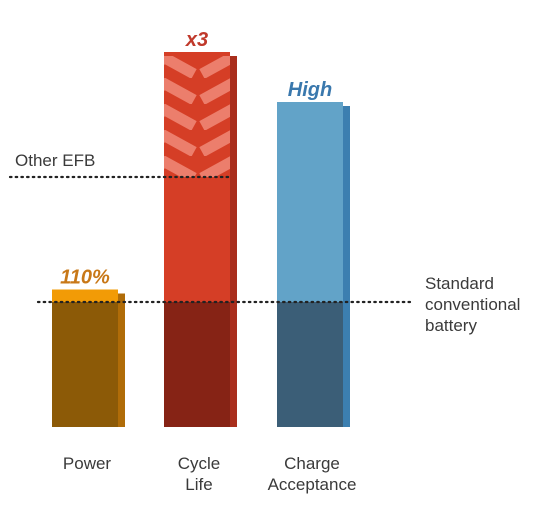  I want to click on bar-charge-acceptance, so click(310, 202).